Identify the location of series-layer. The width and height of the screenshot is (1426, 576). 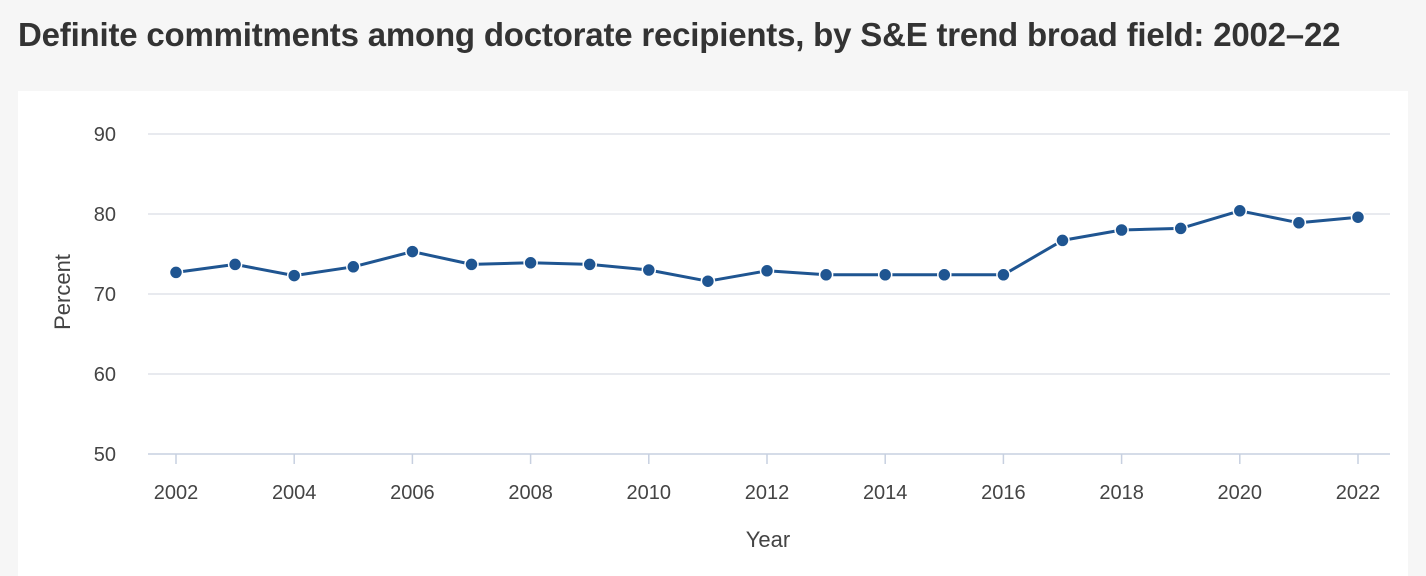
(767, 246).